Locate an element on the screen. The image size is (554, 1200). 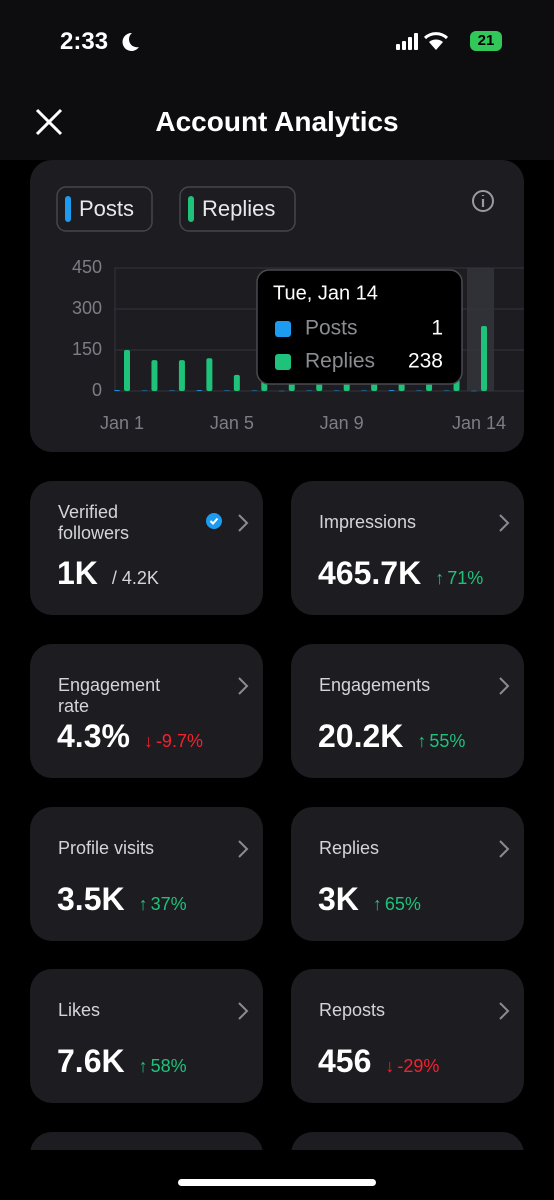
verified-badge is located at coordinates (214, 521).